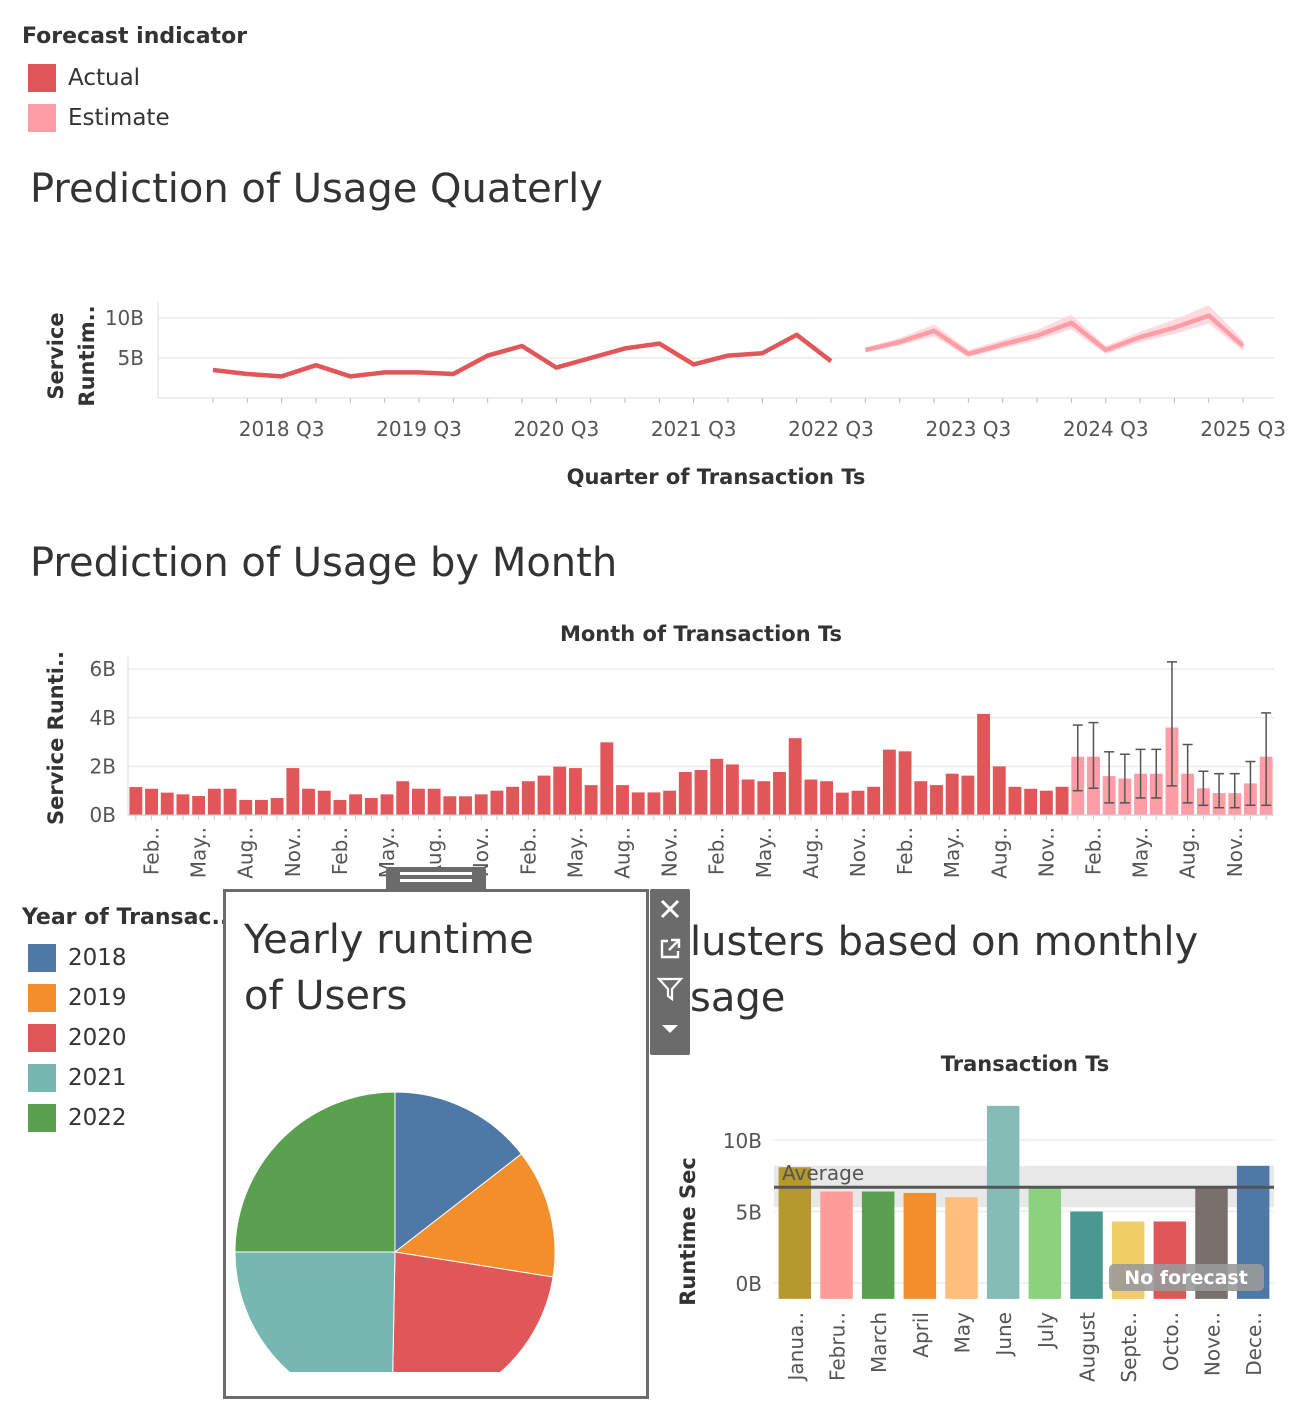  Describe the element at coordinates (99, 118) in the screenshot. I see `legend-item-estimate: Estimate` at that location.